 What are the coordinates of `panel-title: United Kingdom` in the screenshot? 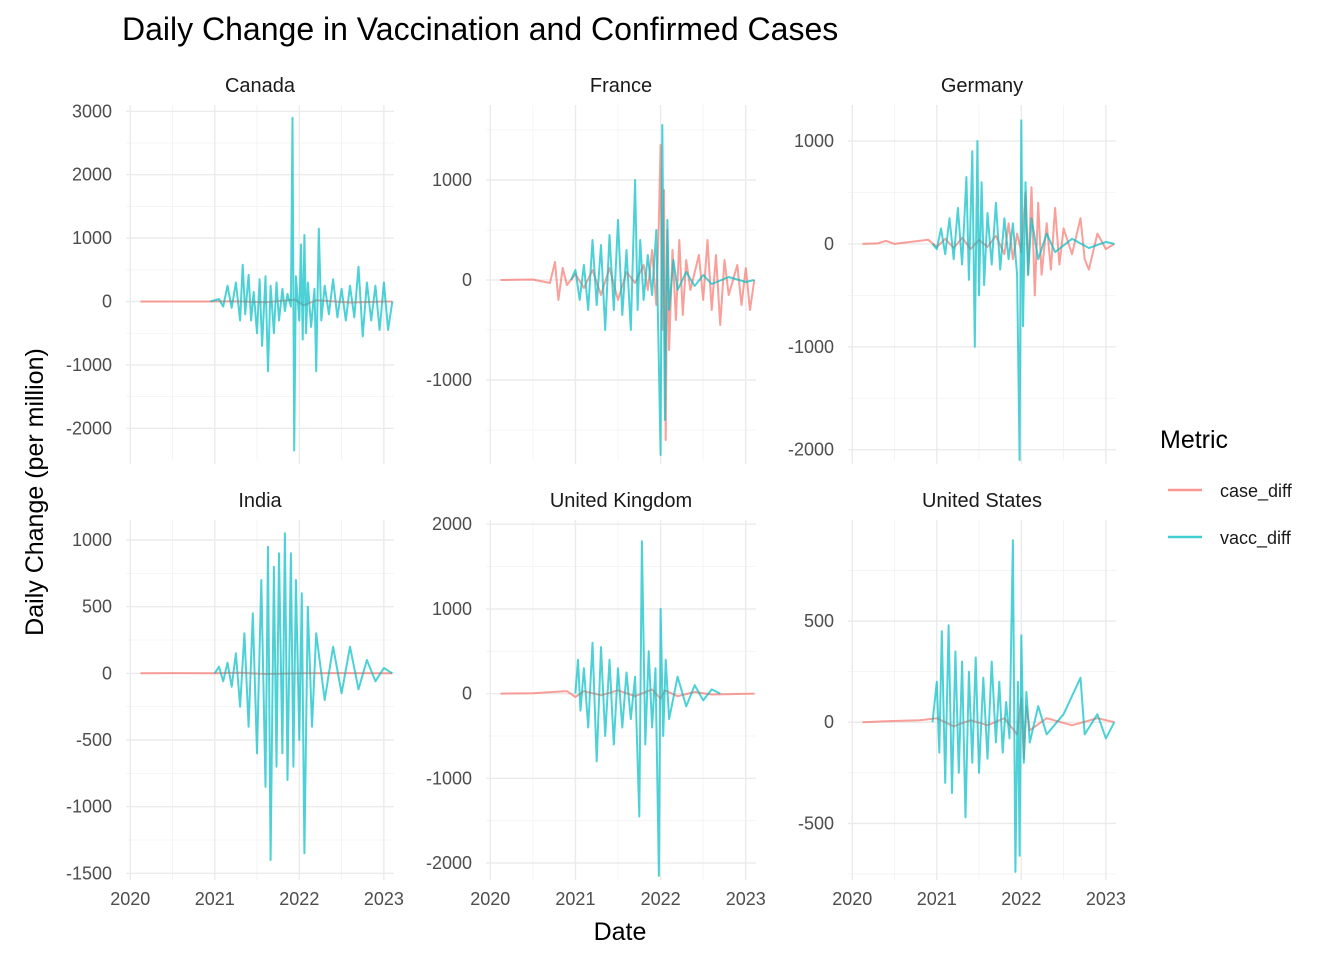 It's located at (621, 501).